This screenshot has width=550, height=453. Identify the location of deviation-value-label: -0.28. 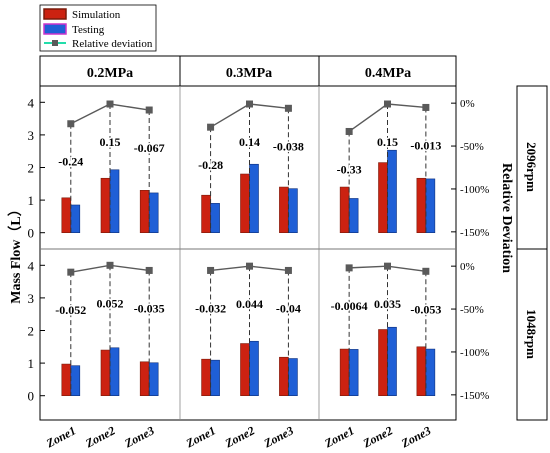
(210, 165).